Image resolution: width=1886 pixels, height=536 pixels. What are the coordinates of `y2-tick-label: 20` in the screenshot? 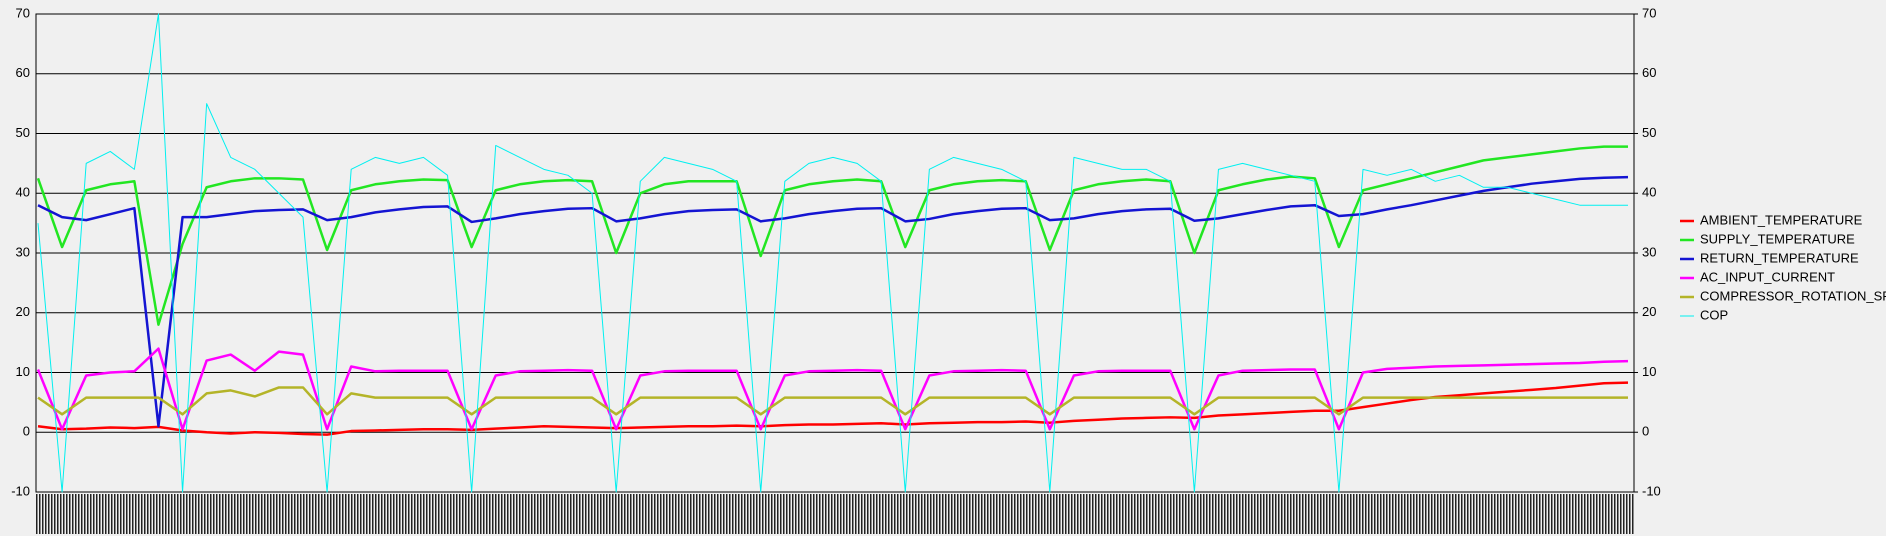 It's located at (1649, 311).